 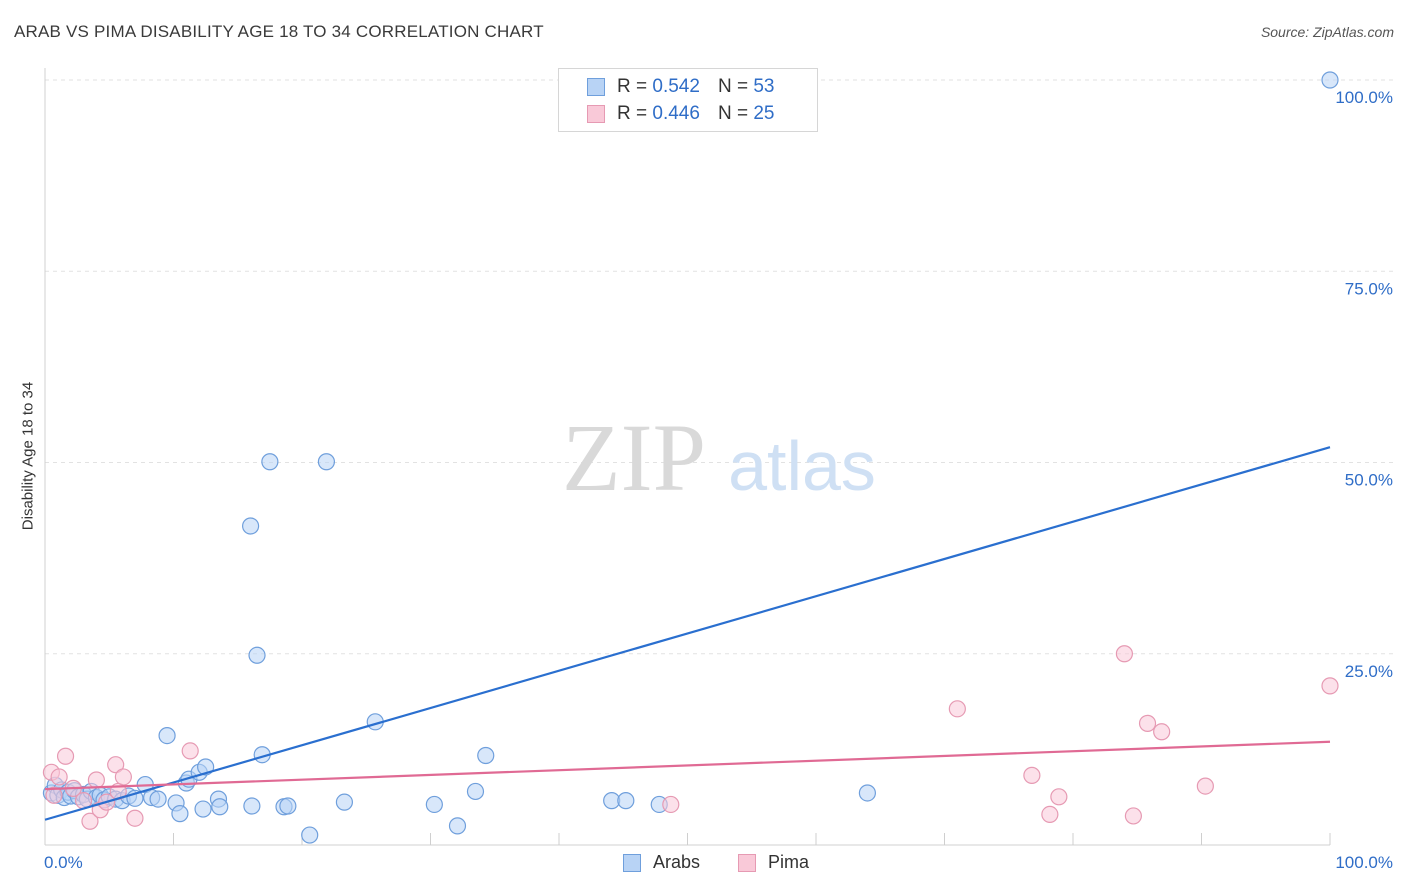 What do you see at coordinates (687, 765) in the screenshot?
I see `pima-trend-line` at bounding box center [687, 765].